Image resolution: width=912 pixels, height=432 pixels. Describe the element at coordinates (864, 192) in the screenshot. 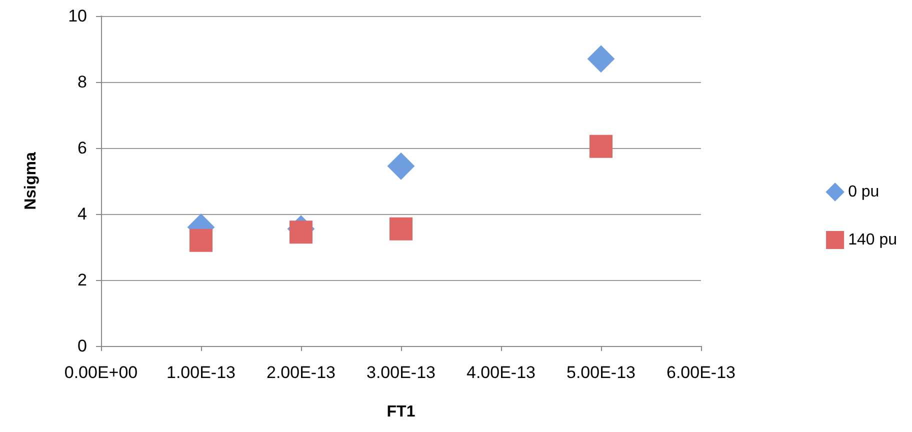

I see `legend-label: 0 pu` at that location.